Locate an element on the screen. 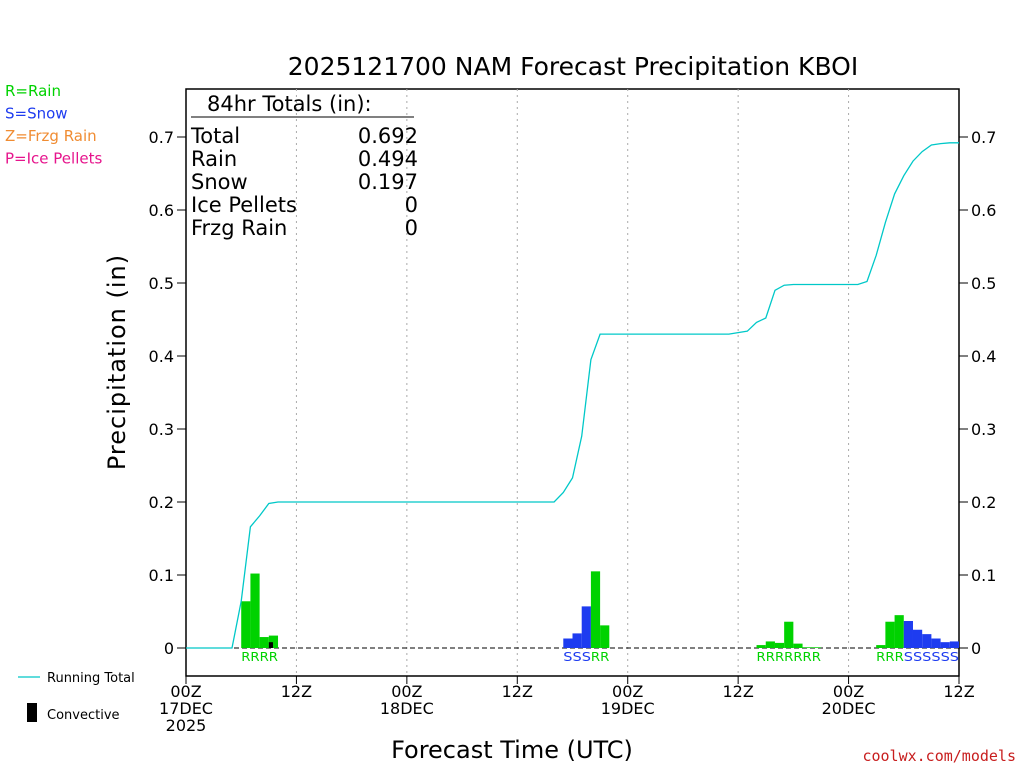 The image size is (1024, 768). type-legend-s: S=Snow is located at coordinates (36, 114).